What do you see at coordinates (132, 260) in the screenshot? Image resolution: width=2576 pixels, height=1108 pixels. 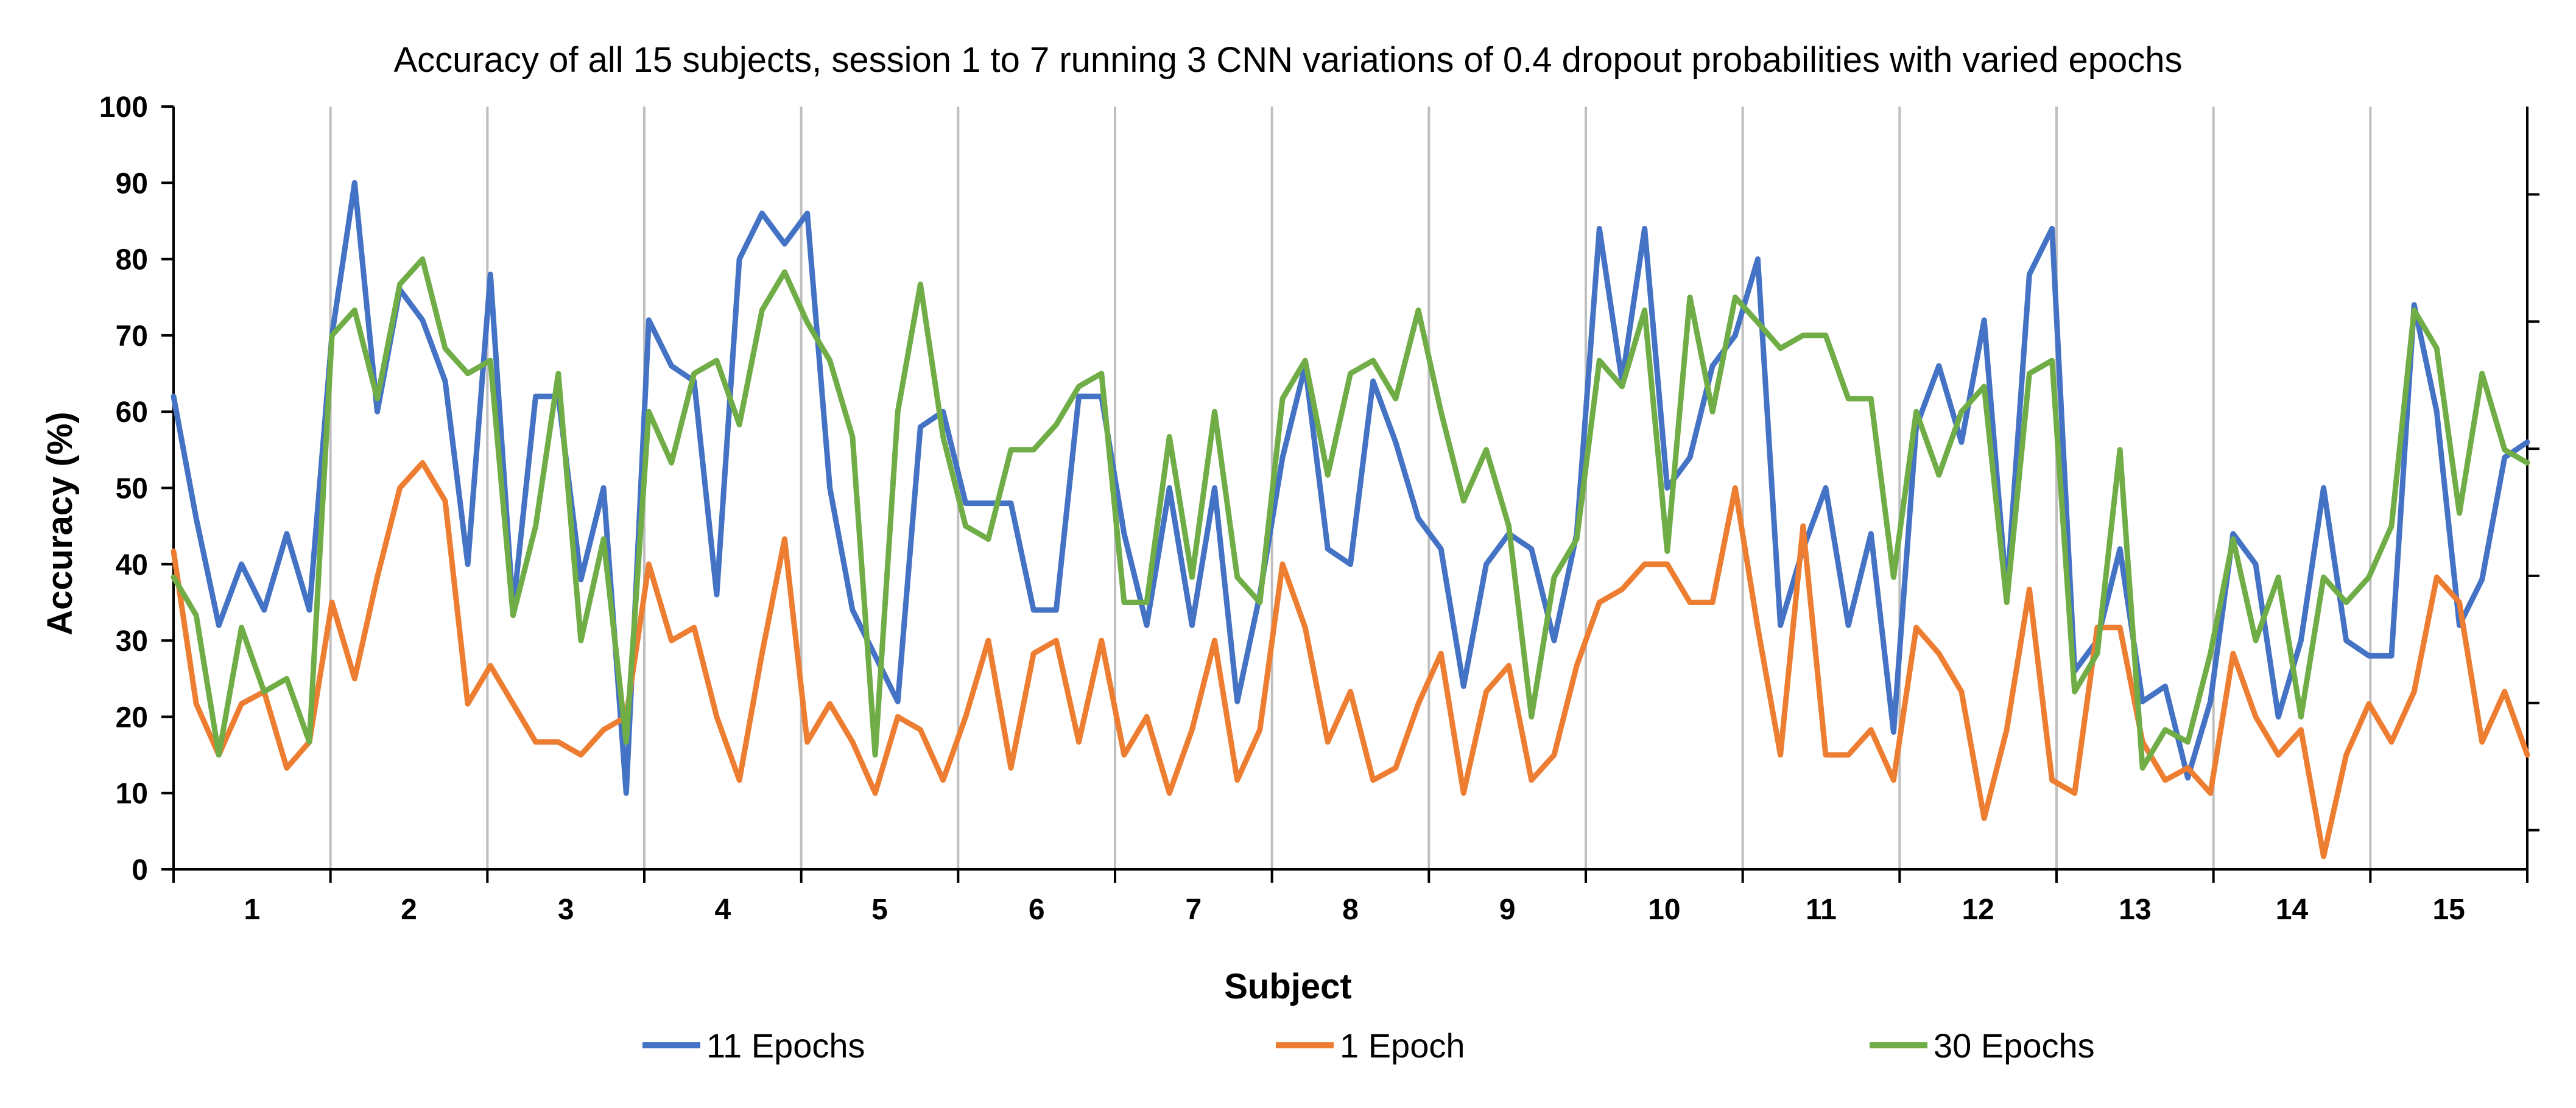 I see `y-tick-label: 80` at bounding box center [132, 260].